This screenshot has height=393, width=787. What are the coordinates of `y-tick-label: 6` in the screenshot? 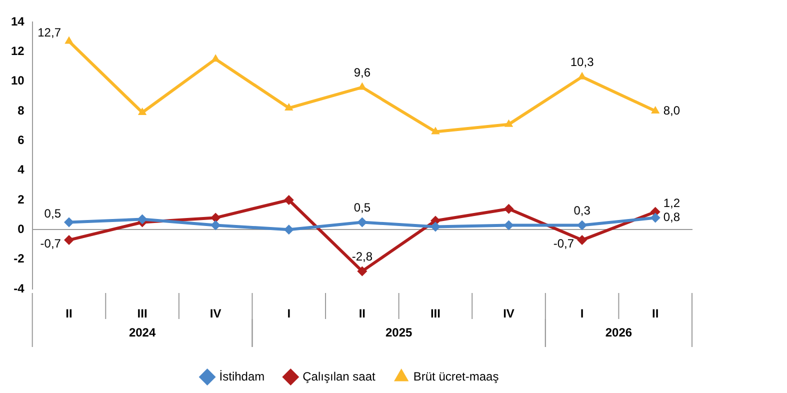 It's located at (21, 139).